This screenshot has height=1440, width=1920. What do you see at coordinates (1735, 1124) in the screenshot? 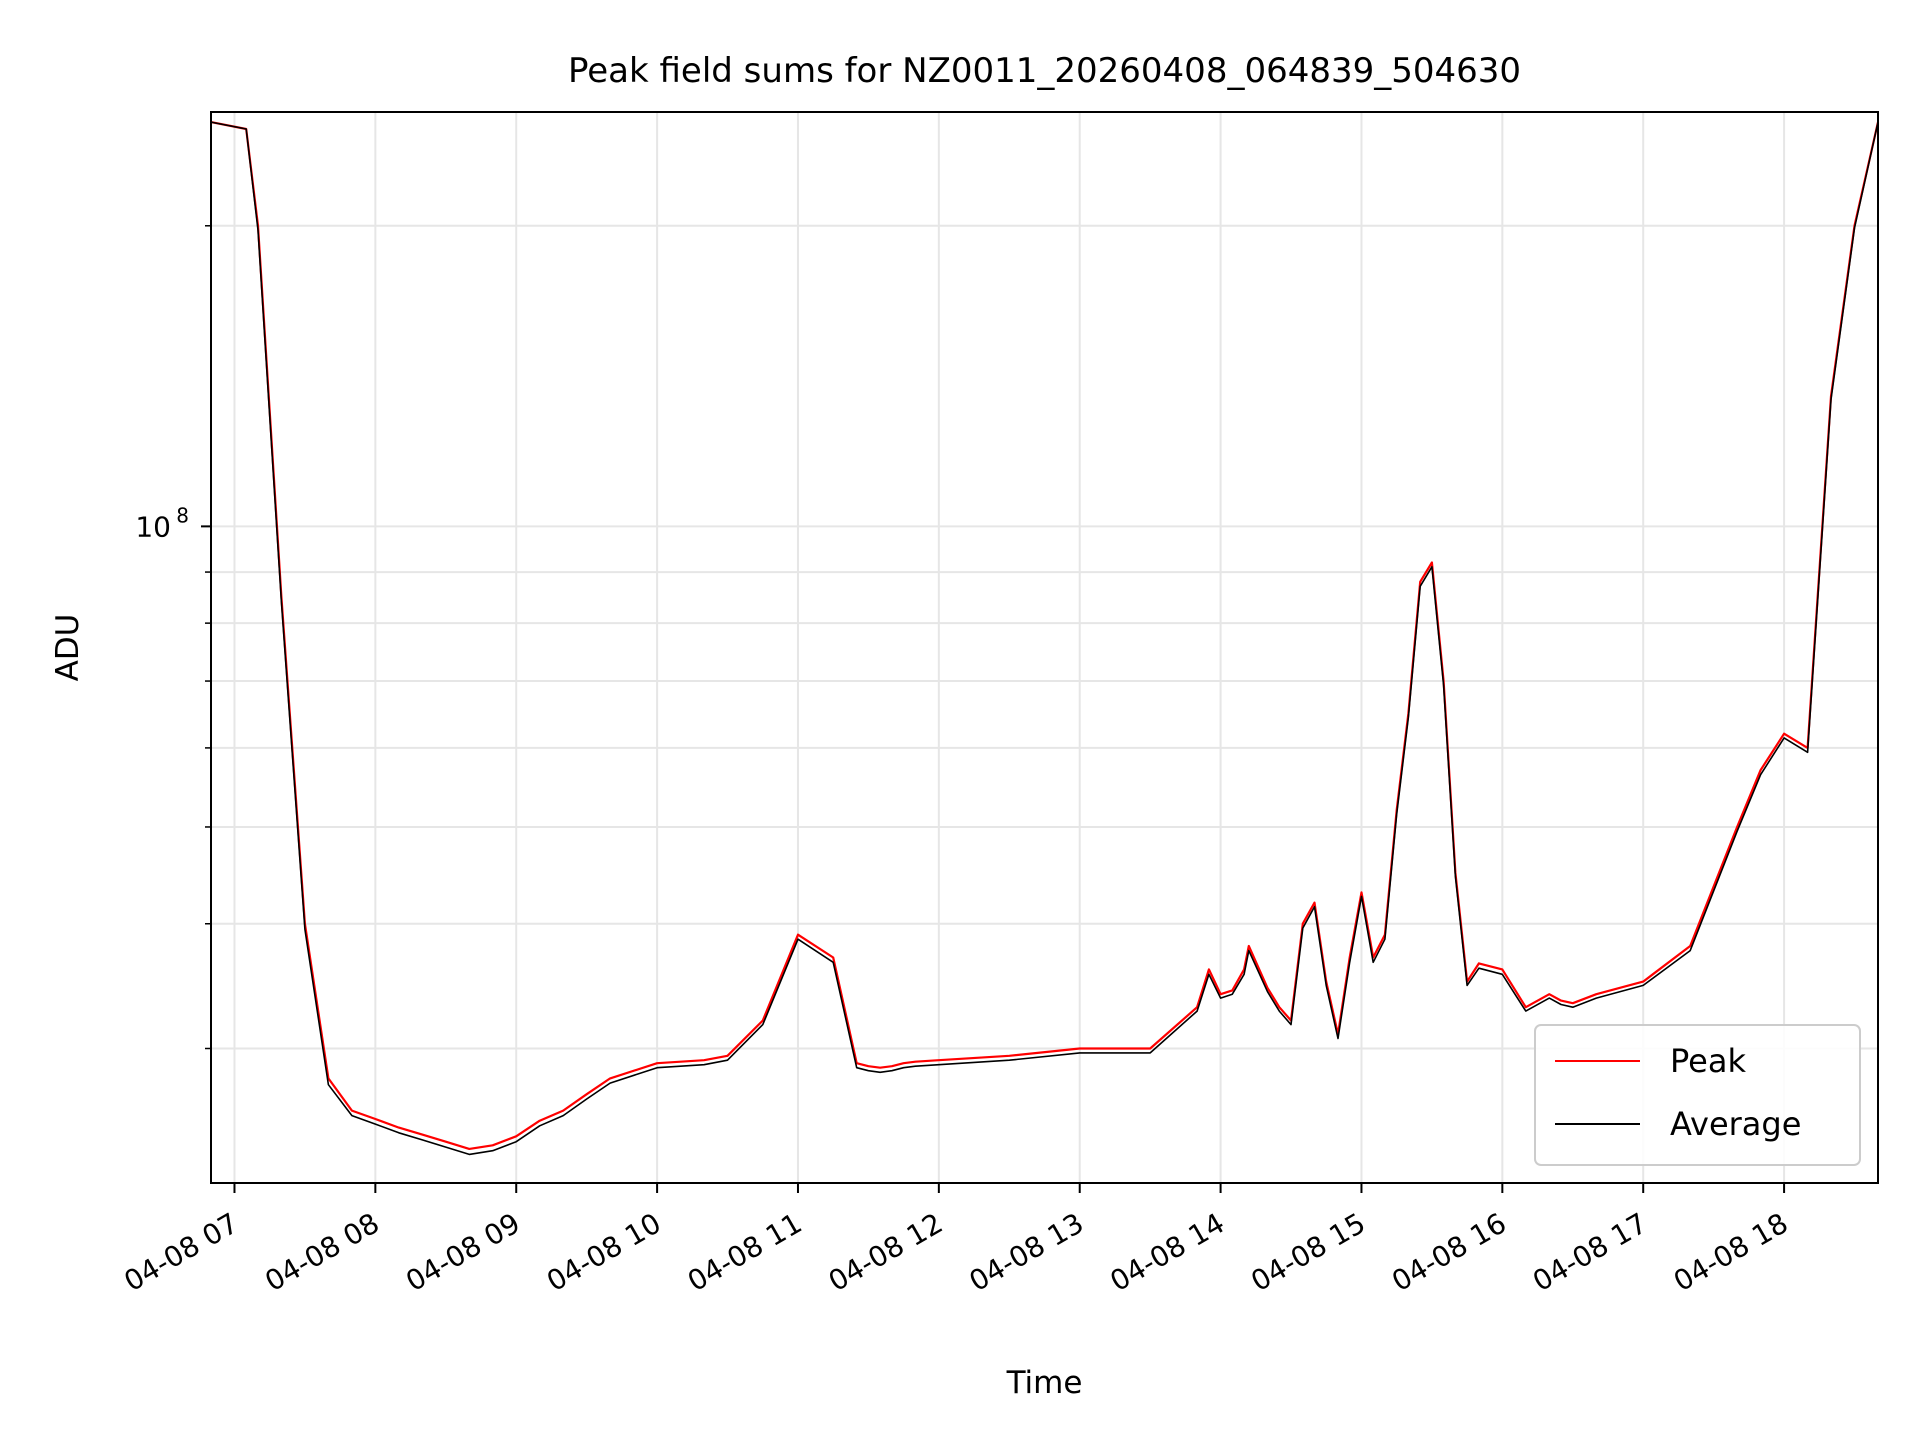
I see `legend-label-average: Average` at bounding box center [1735, 1124].